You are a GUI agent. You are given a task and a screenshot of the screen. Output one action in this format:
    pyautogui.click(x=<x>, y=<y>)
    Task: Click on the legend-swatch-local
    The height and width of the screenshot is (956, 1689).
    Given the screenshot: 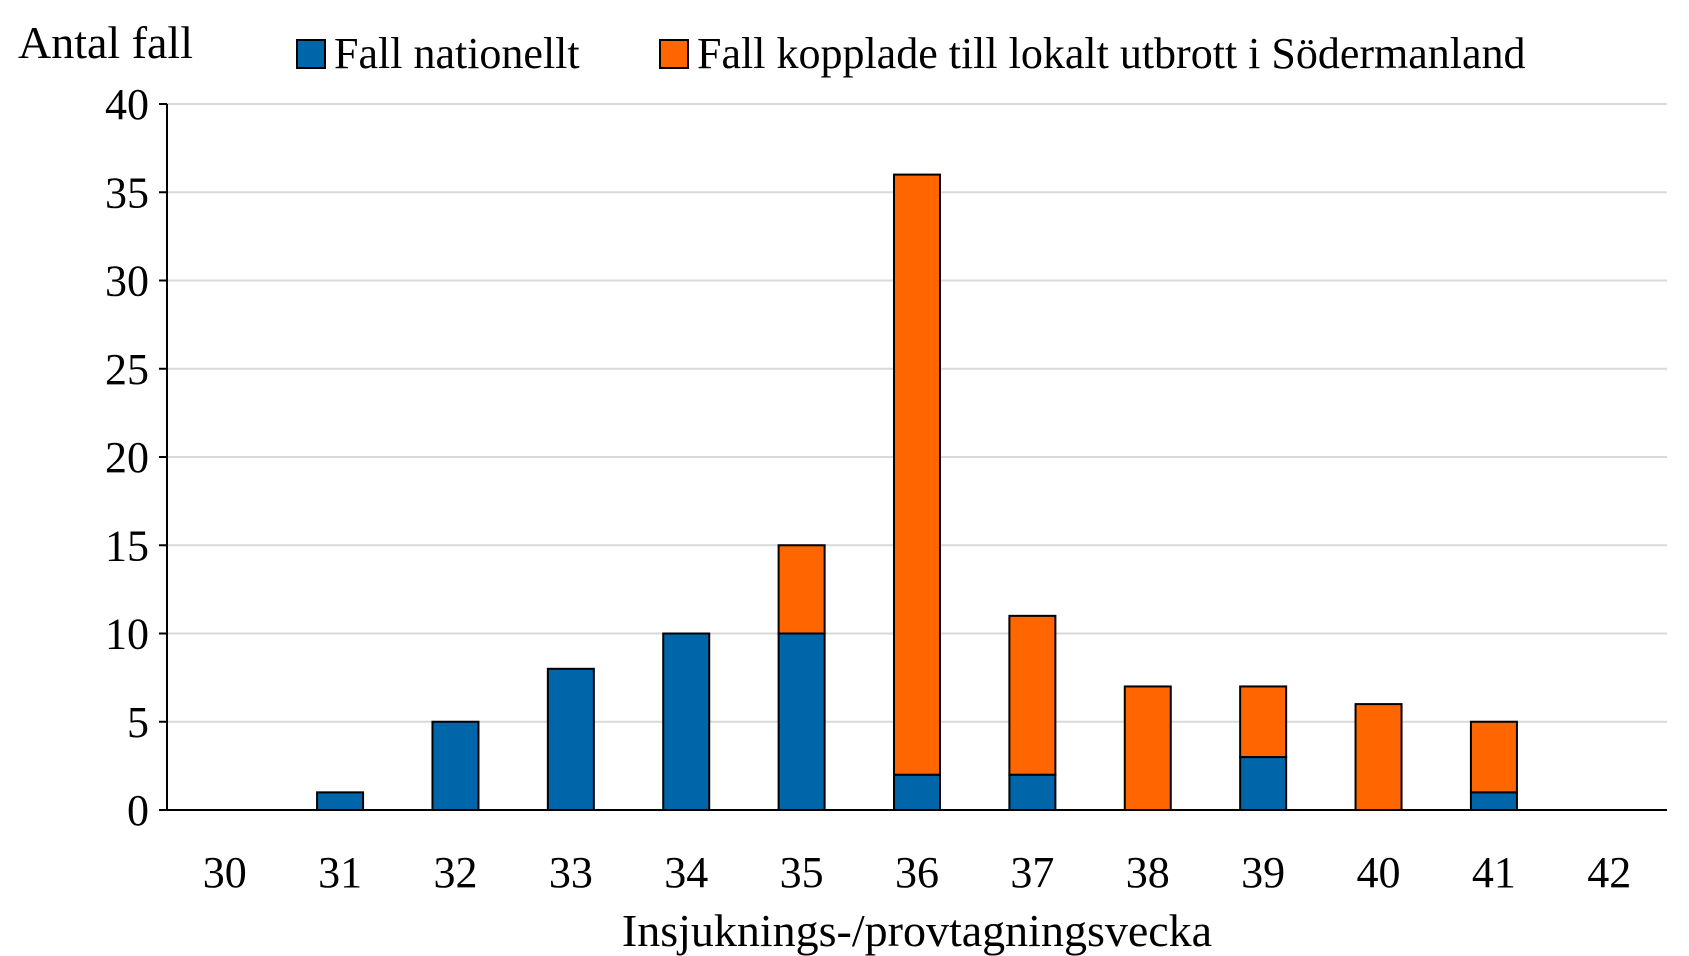 What is the action you would take?
    pyautogui.click(x=674, y=54)
    